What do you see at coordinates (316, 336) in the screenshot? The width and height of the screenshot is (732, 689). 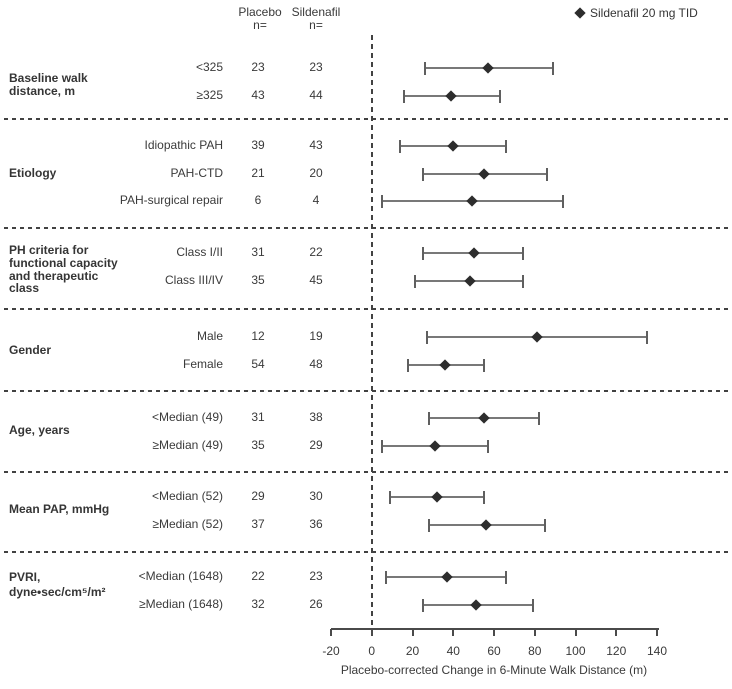 I see `sildenafil-n-value: 19` at bounding box center [316, 336].